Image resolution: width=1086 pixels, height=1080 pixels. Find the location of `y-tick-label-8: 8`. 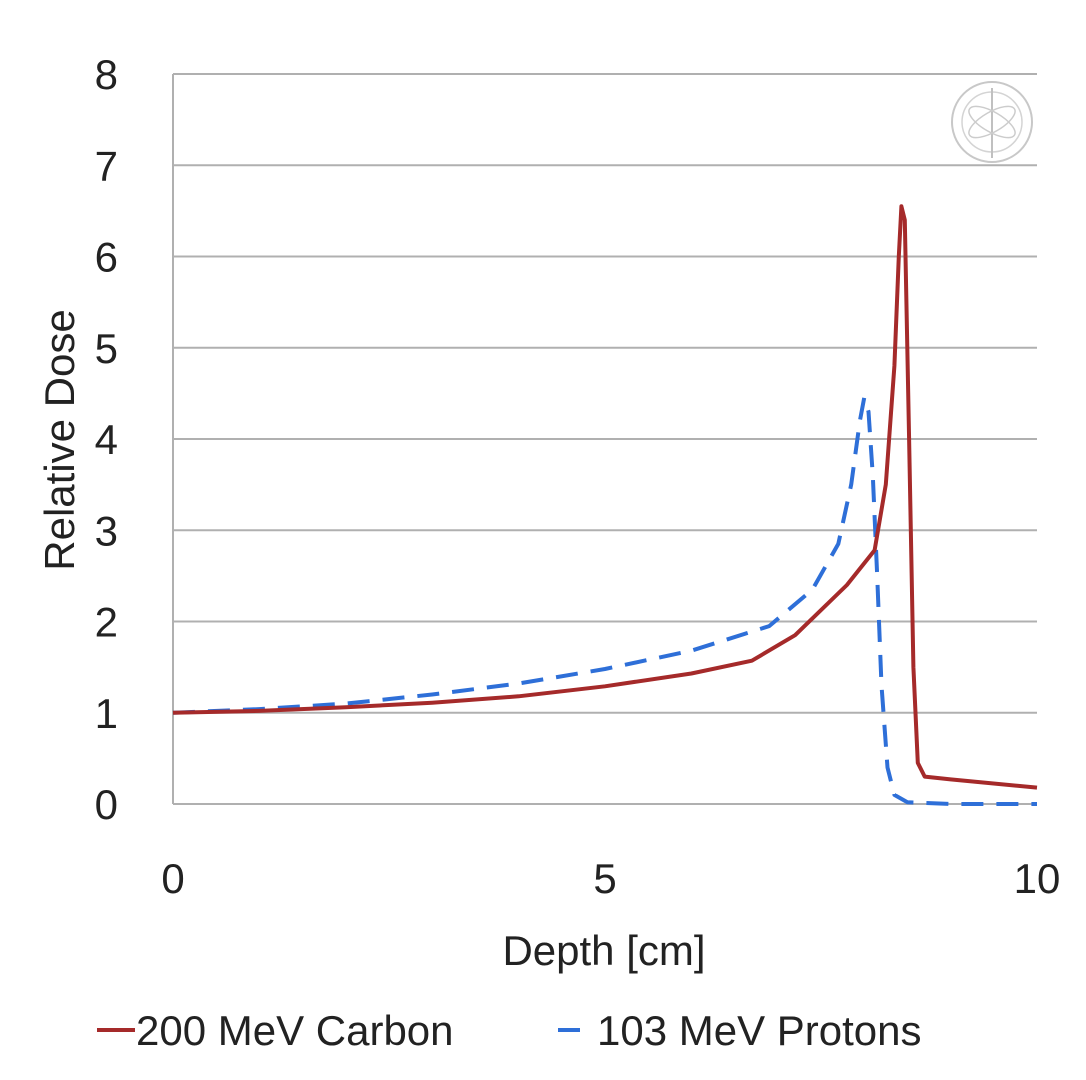

y-tick-label-8: 8 is located at coordinates (106, 74).